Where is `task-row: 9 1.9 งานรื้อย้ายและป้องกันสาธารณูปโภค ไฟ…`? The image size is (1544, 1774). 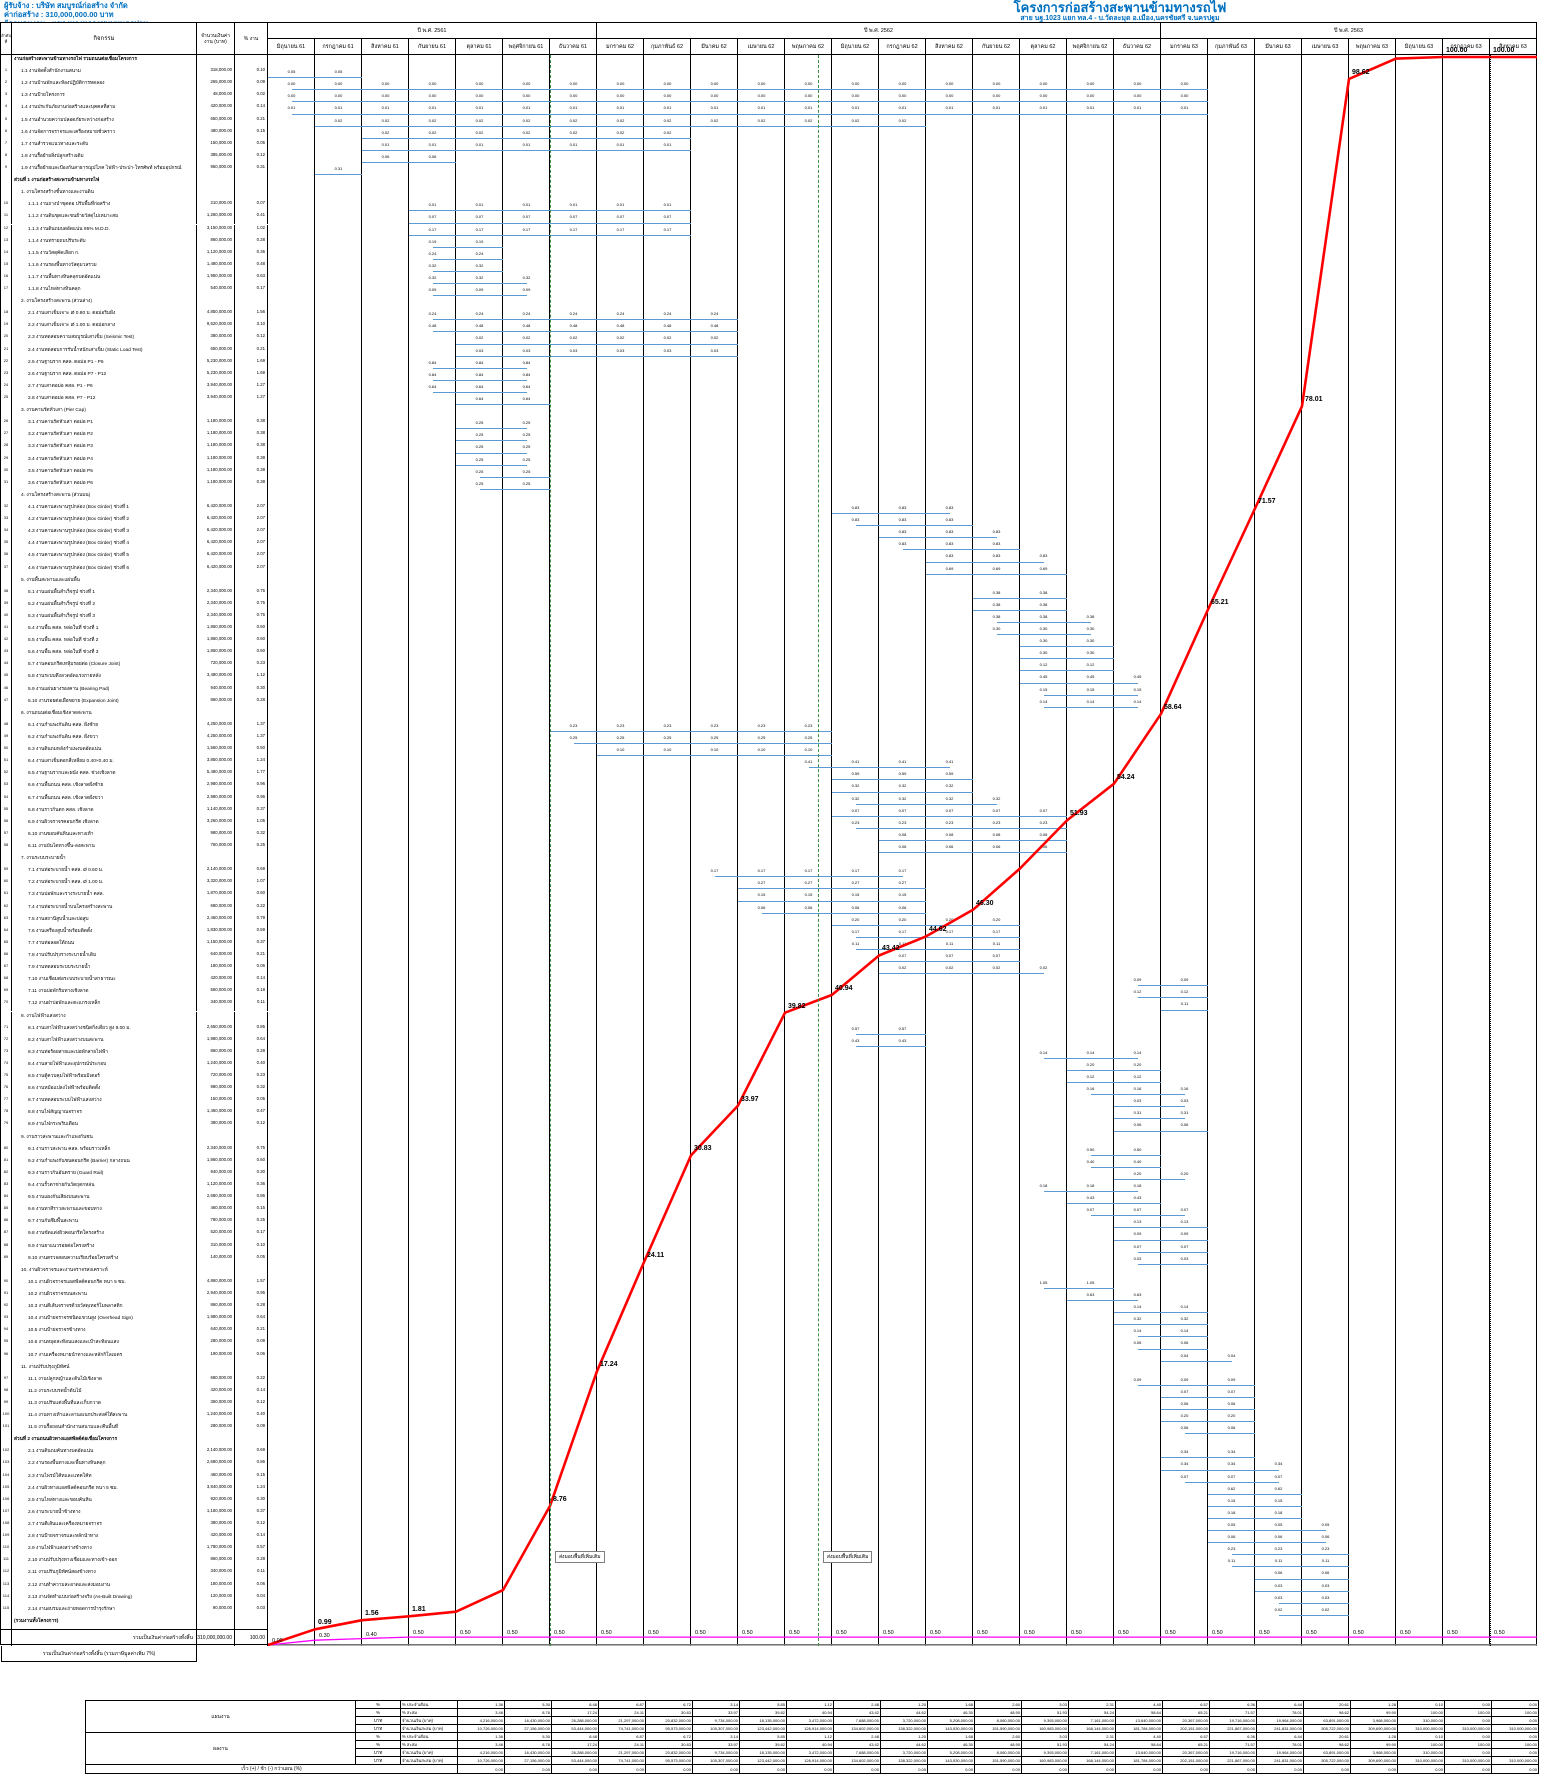 task-row: 9 1.9 งานรื้อย้ายและป้องกันสาธารณูปโภค ไฟ… is located at coordinates (134, 170).